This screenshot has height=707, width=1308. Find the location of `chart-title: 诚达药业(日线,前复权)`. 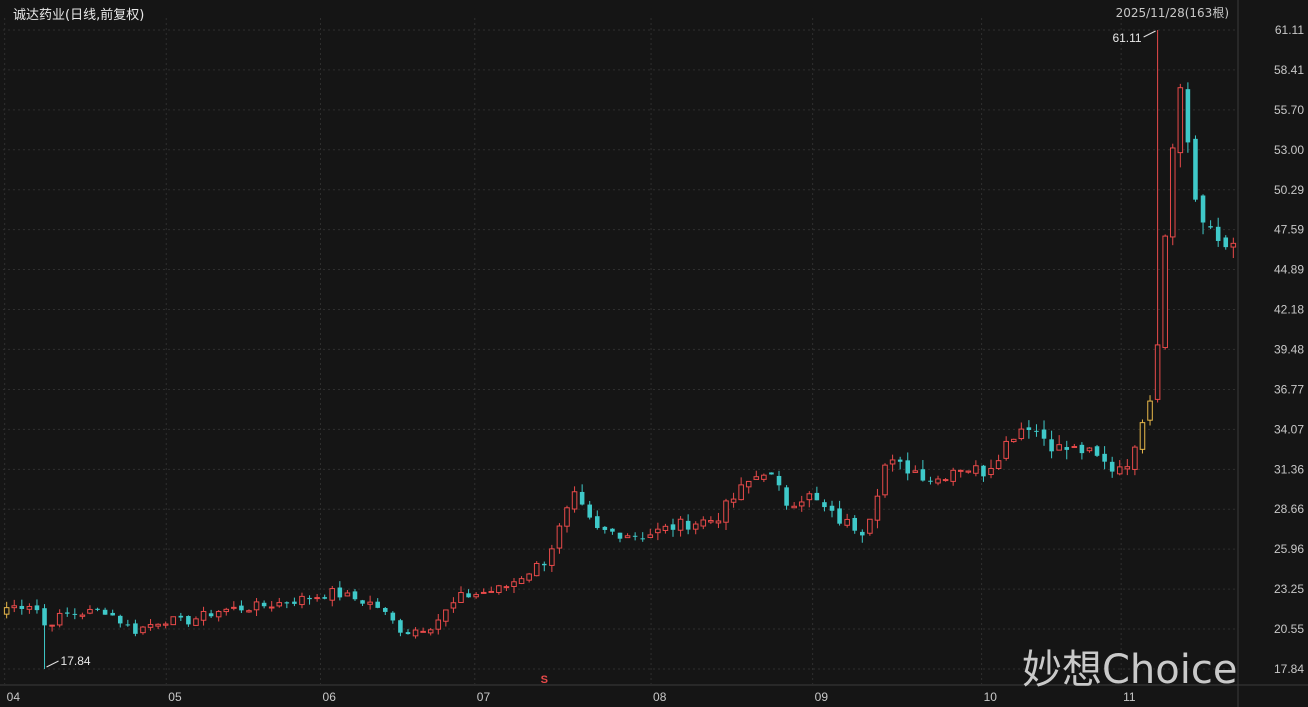

chart-title: 诚达药业(日线,前复权) is located at coordinates (79, 15).